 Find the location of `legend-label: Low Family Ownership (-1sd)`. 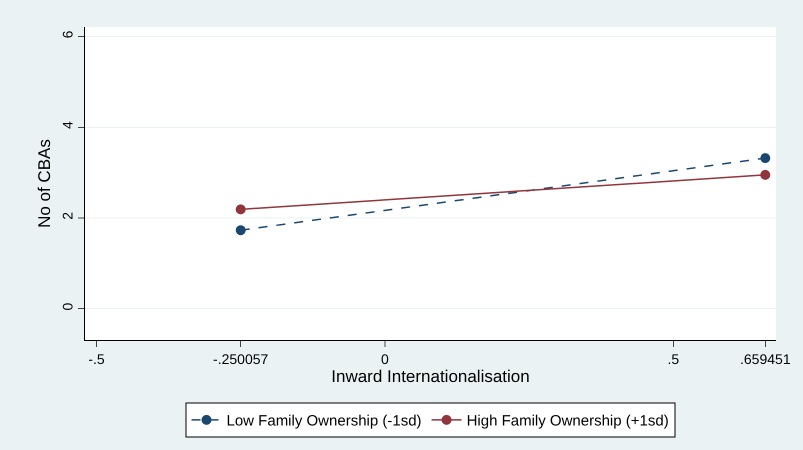

legend-label: Low Family Ownership (-1sd) is located at coordinates (324, 421).